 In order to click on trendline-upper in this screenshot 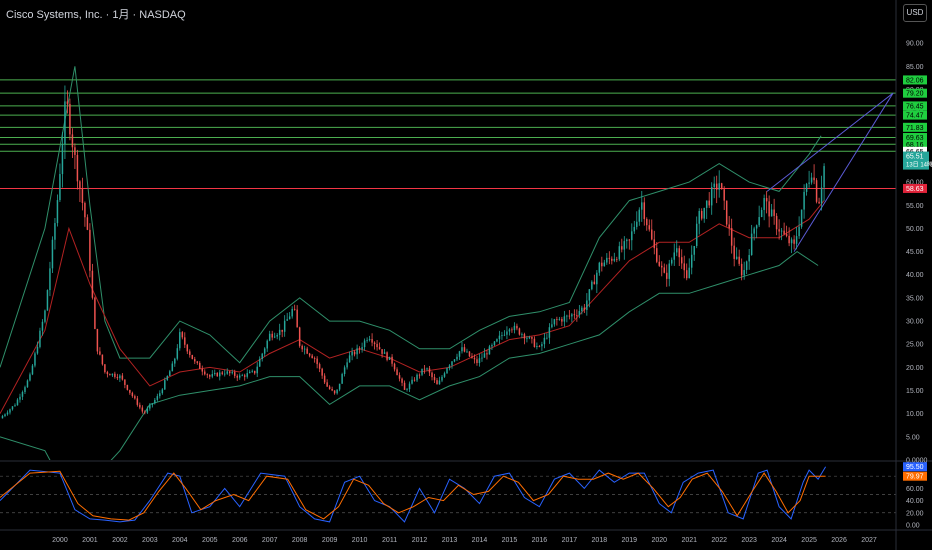, I will do `click(830, 142)`.